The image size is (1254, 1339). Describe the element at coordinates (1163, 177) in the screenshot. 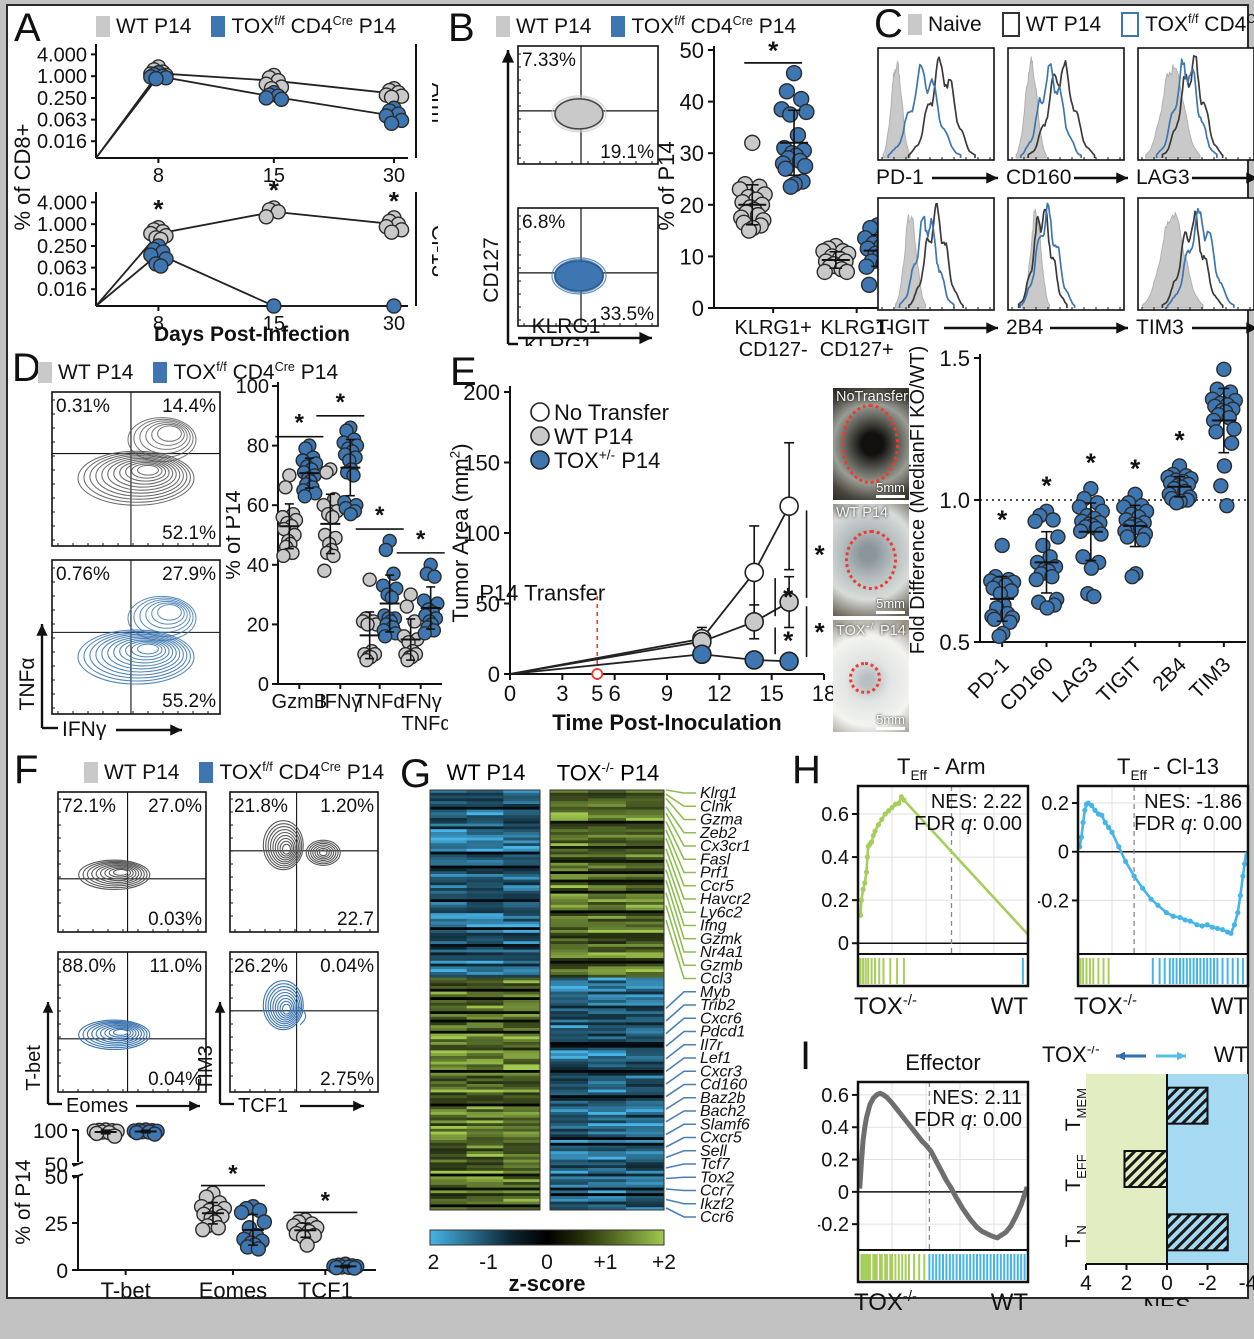

I see `svg-text: LAG3` at that location.